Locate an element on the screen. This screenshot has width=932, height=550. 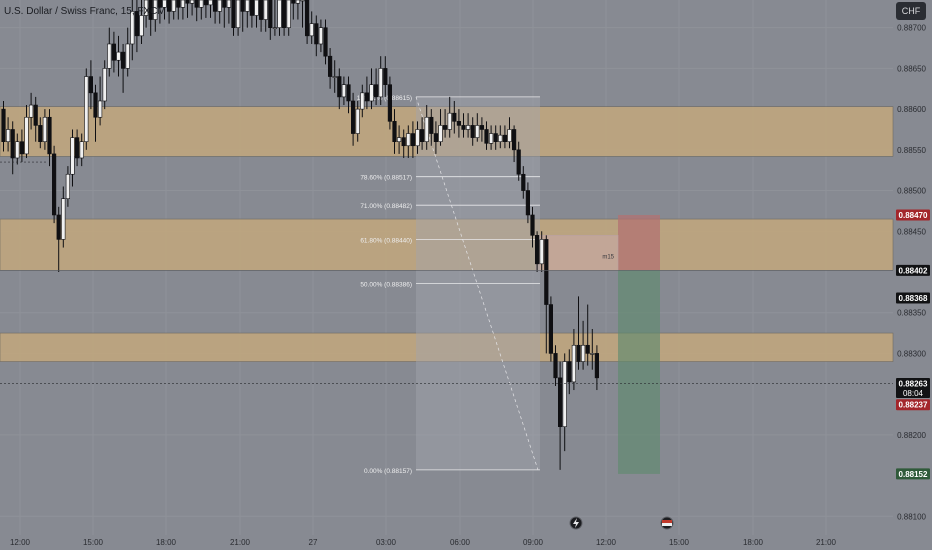
position-tool: m15 is located at coordinates (597, 344).